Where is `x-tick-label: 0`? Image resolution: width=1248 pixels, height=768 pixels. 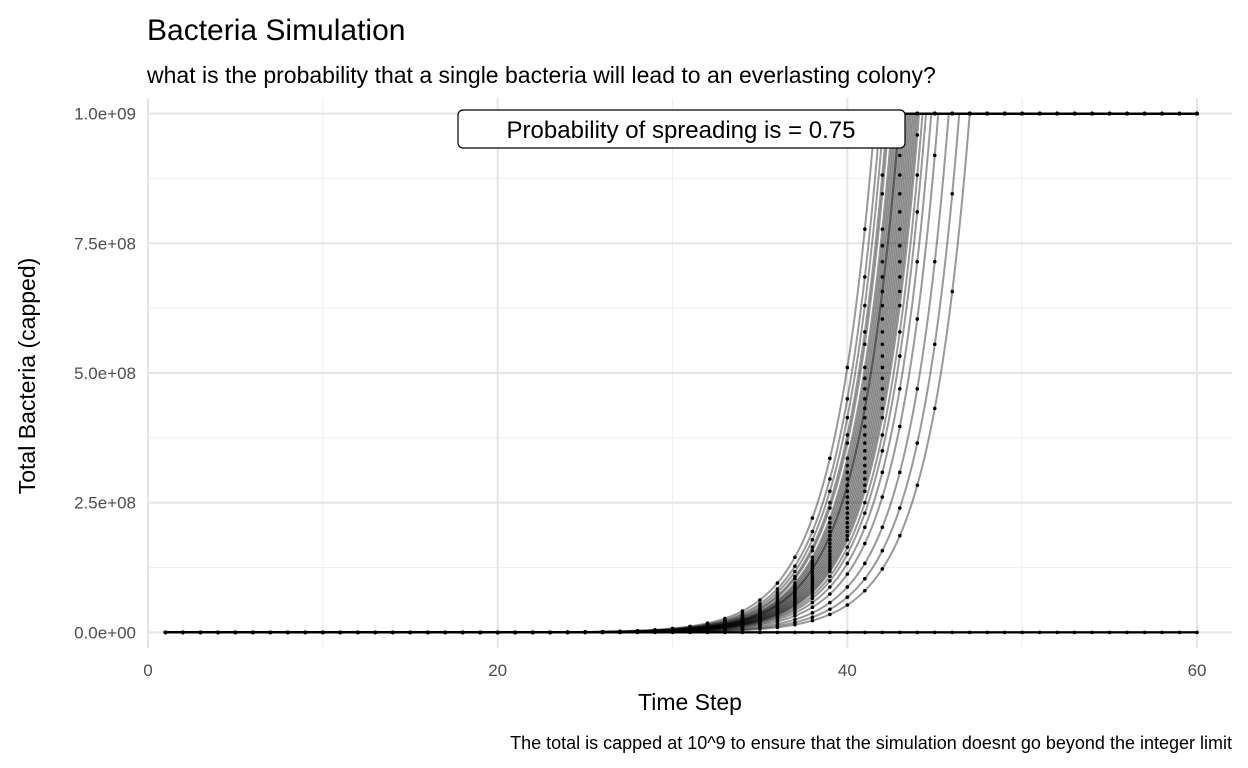 x-tick-label: 0 is located at coordinates (147, 670).